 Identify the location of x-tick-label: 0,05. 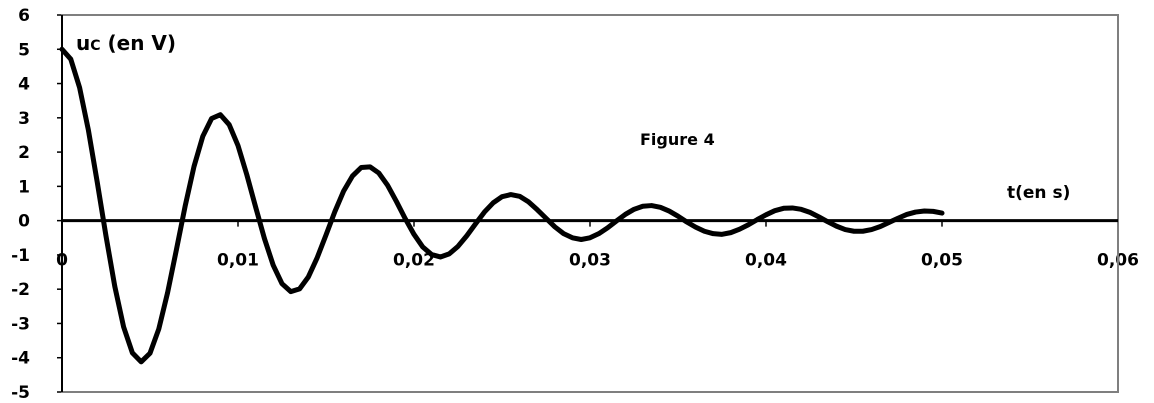
(942, 261).